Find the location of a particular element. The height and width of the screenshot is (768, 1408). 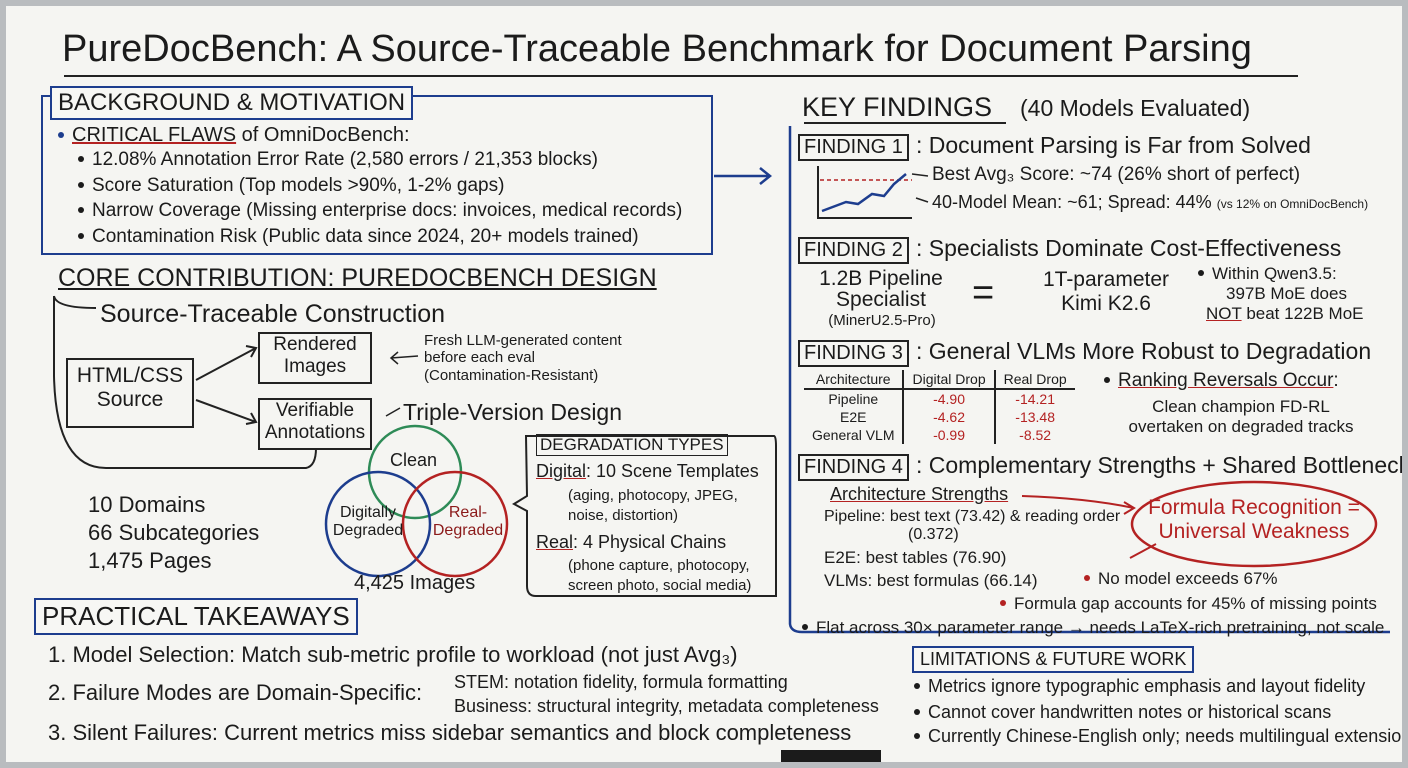

header-cell: Digital Drop is located at coordinates (948, 380).